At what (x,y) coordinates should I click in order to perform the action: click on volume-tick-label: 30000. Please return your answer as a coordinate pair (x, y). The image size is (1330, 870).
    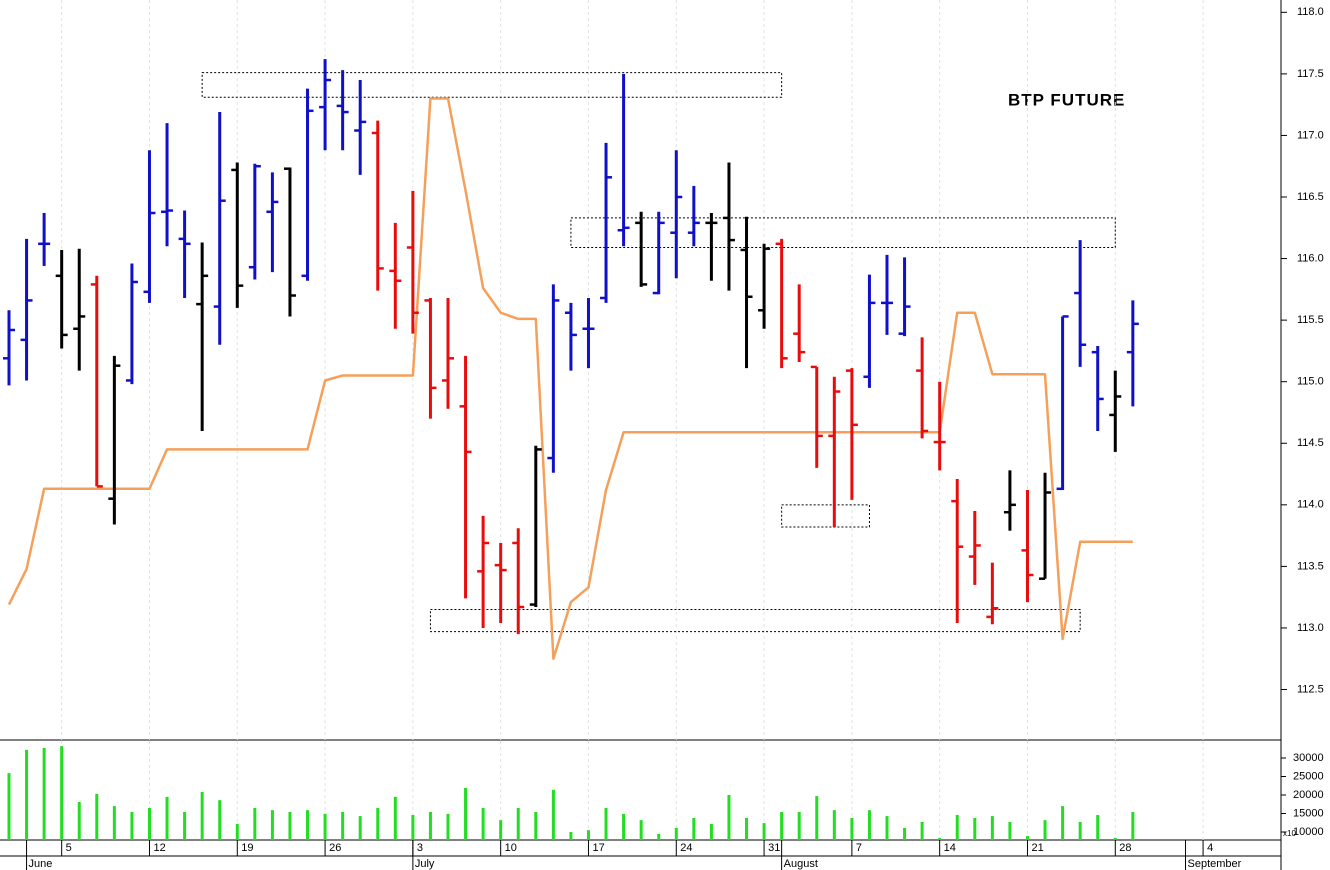
    Looking at the image, I should click on (1308, 758).